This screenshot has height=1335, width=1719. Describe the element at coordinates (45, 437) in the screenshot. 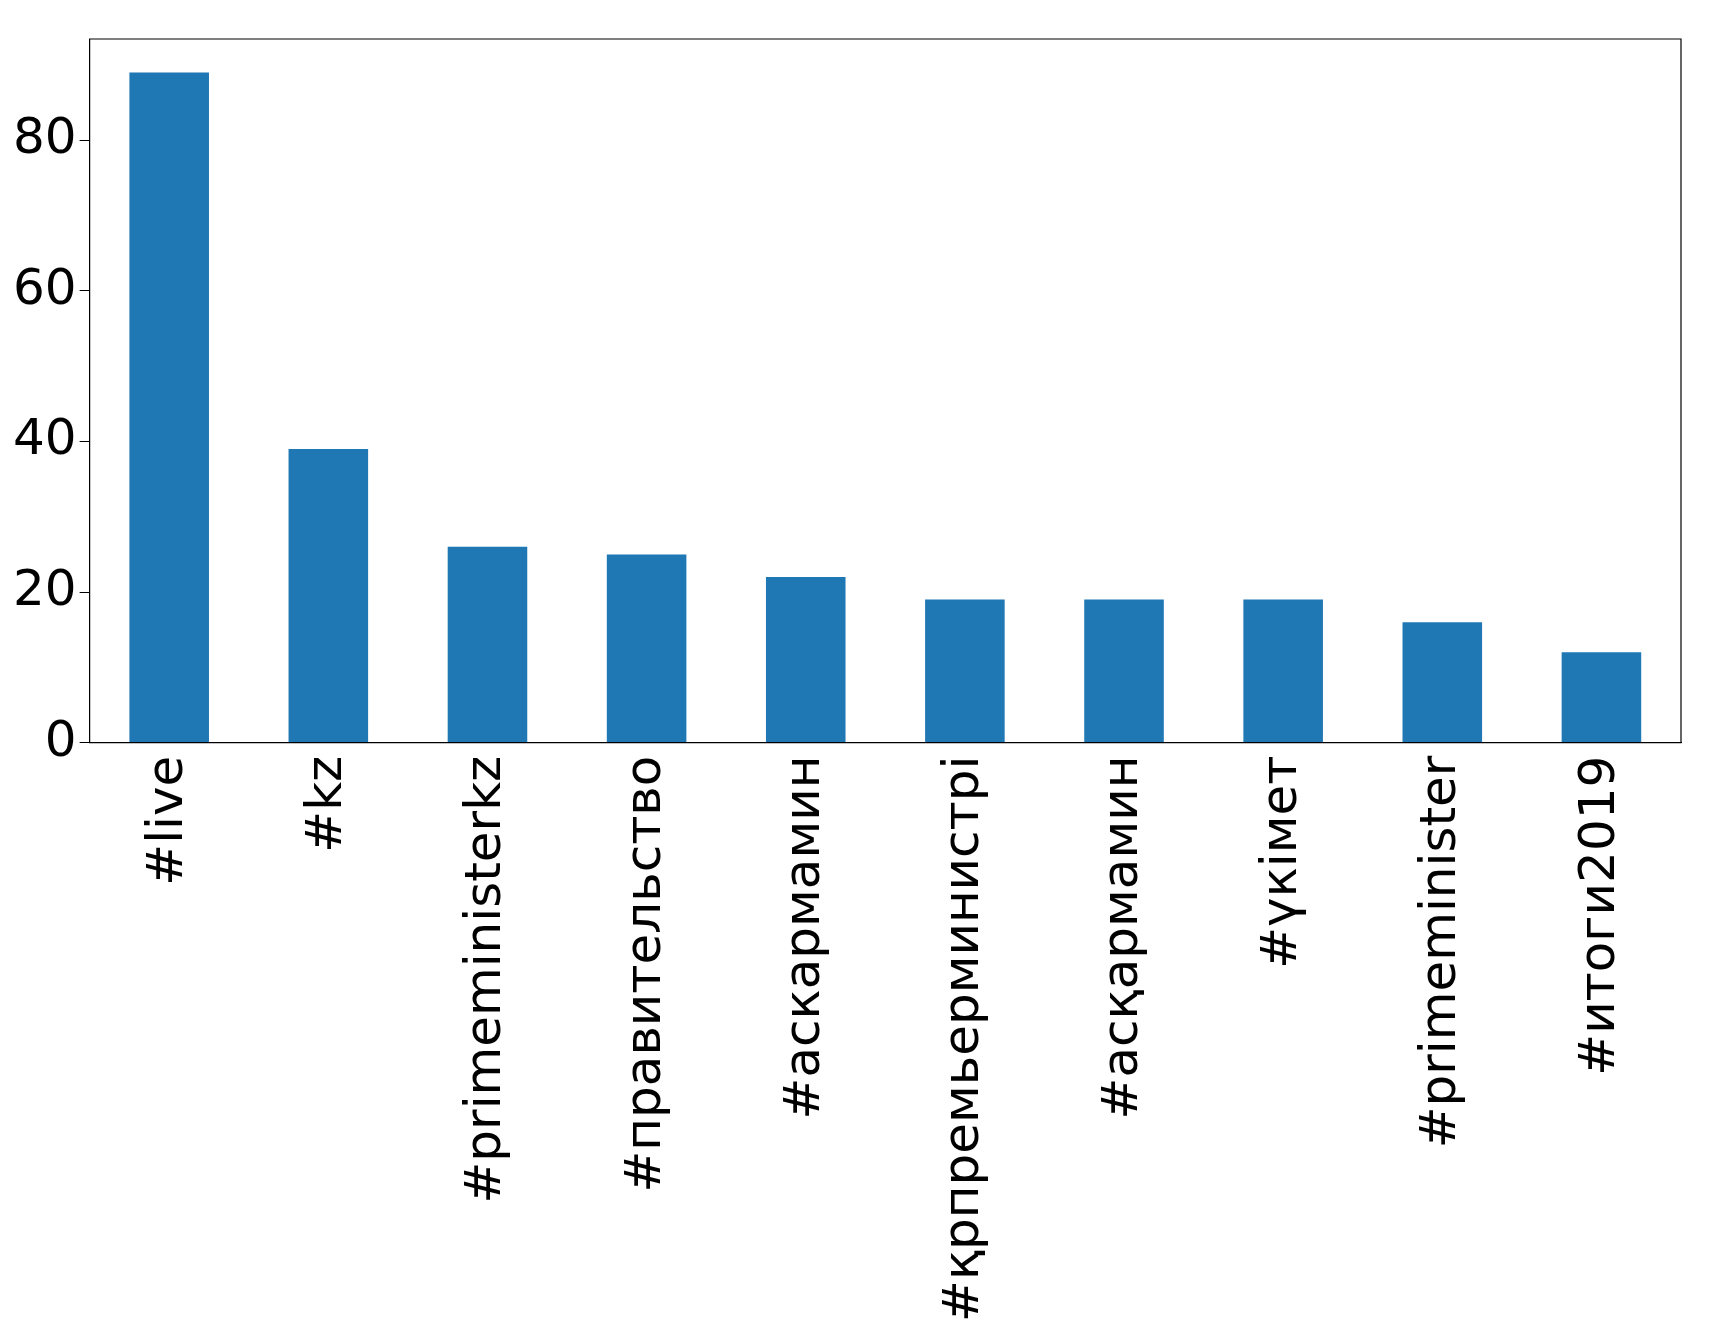

I see `y-tick-label: 40` at that location.